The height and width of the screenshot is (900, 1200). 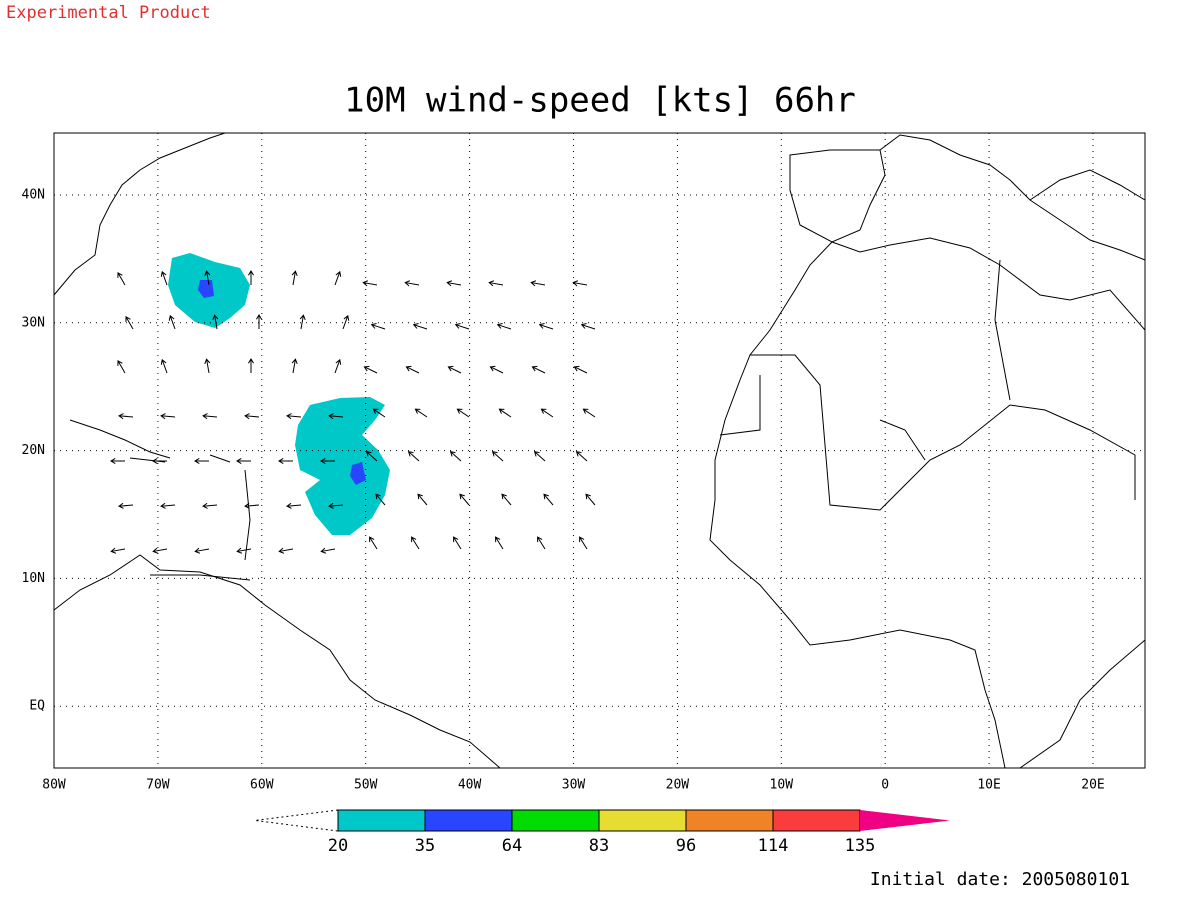 I want to click on colorbar-label: 135, so click(x=860, y=846).